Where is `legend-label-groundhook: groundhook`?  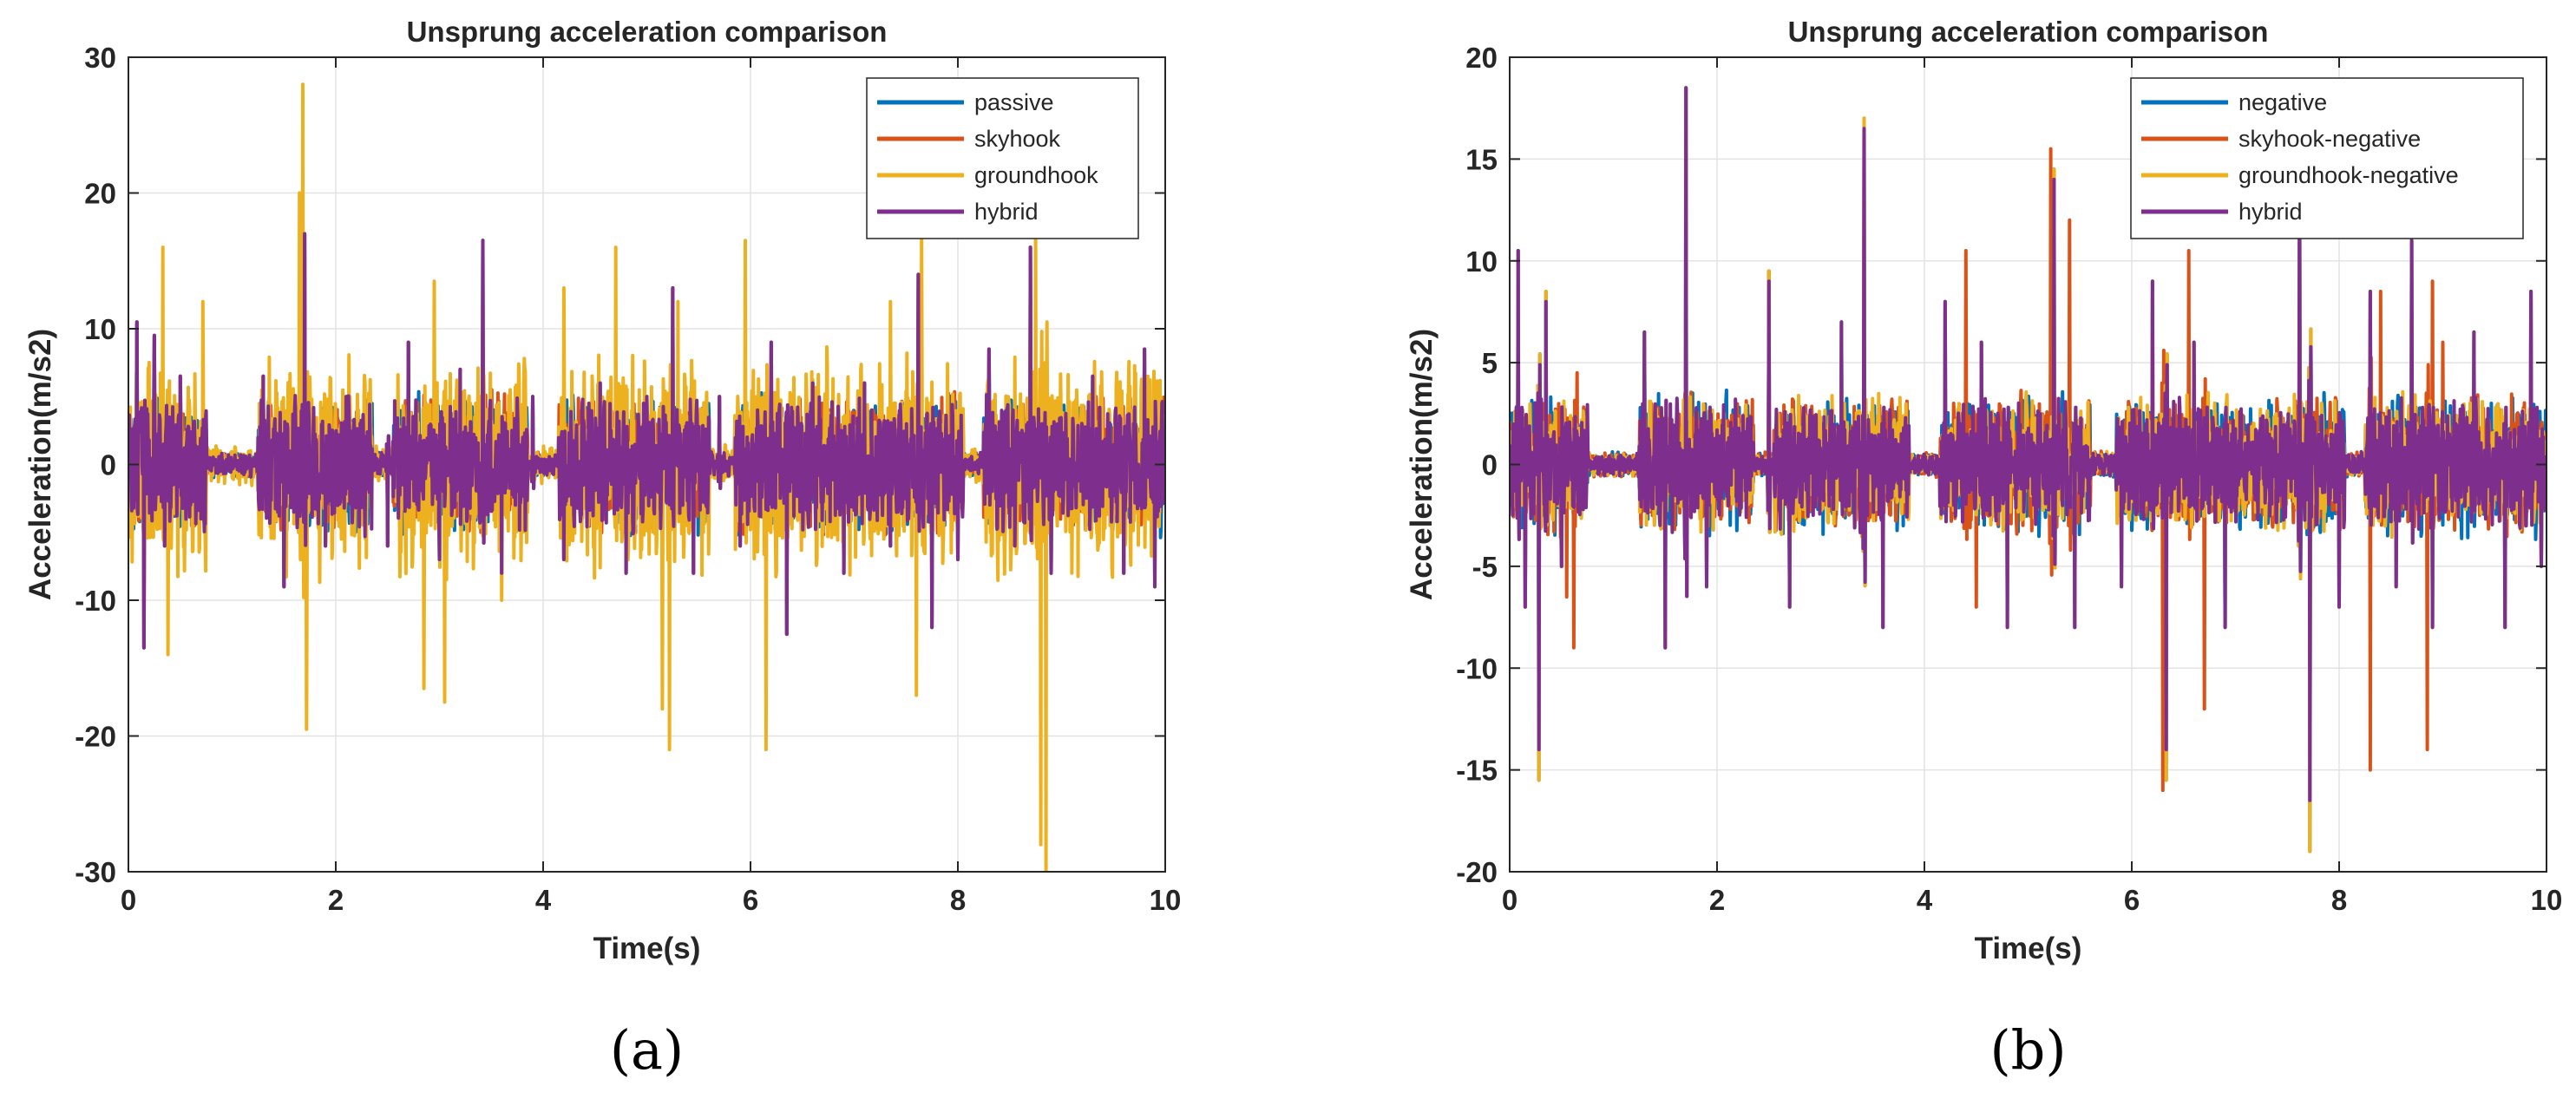 legend-label-groundhook: groundhook is located at coordinates (1036, 175).